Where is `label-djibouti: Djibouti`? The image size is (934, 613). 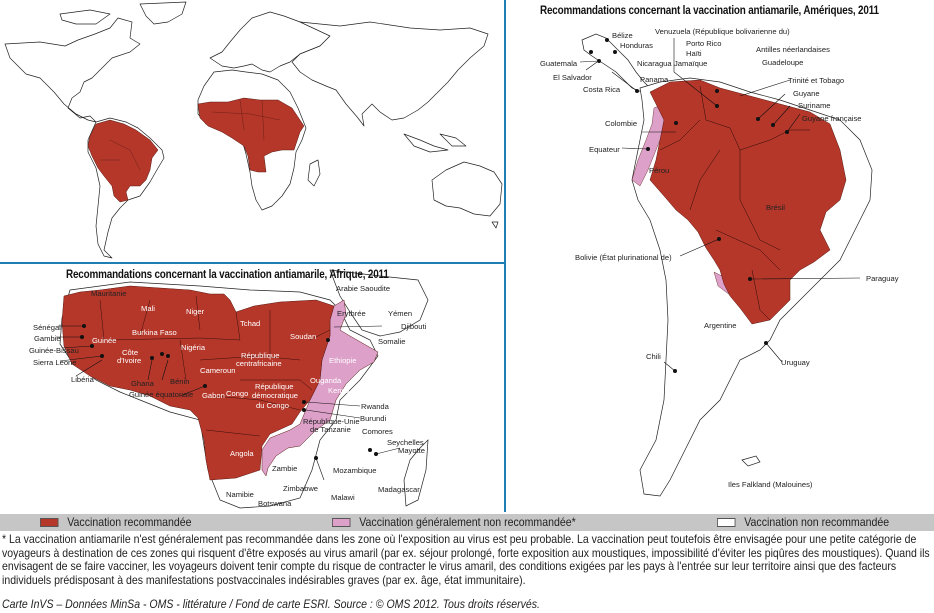
label-djibouti: Djibouti is located at coordinates (414, 326).